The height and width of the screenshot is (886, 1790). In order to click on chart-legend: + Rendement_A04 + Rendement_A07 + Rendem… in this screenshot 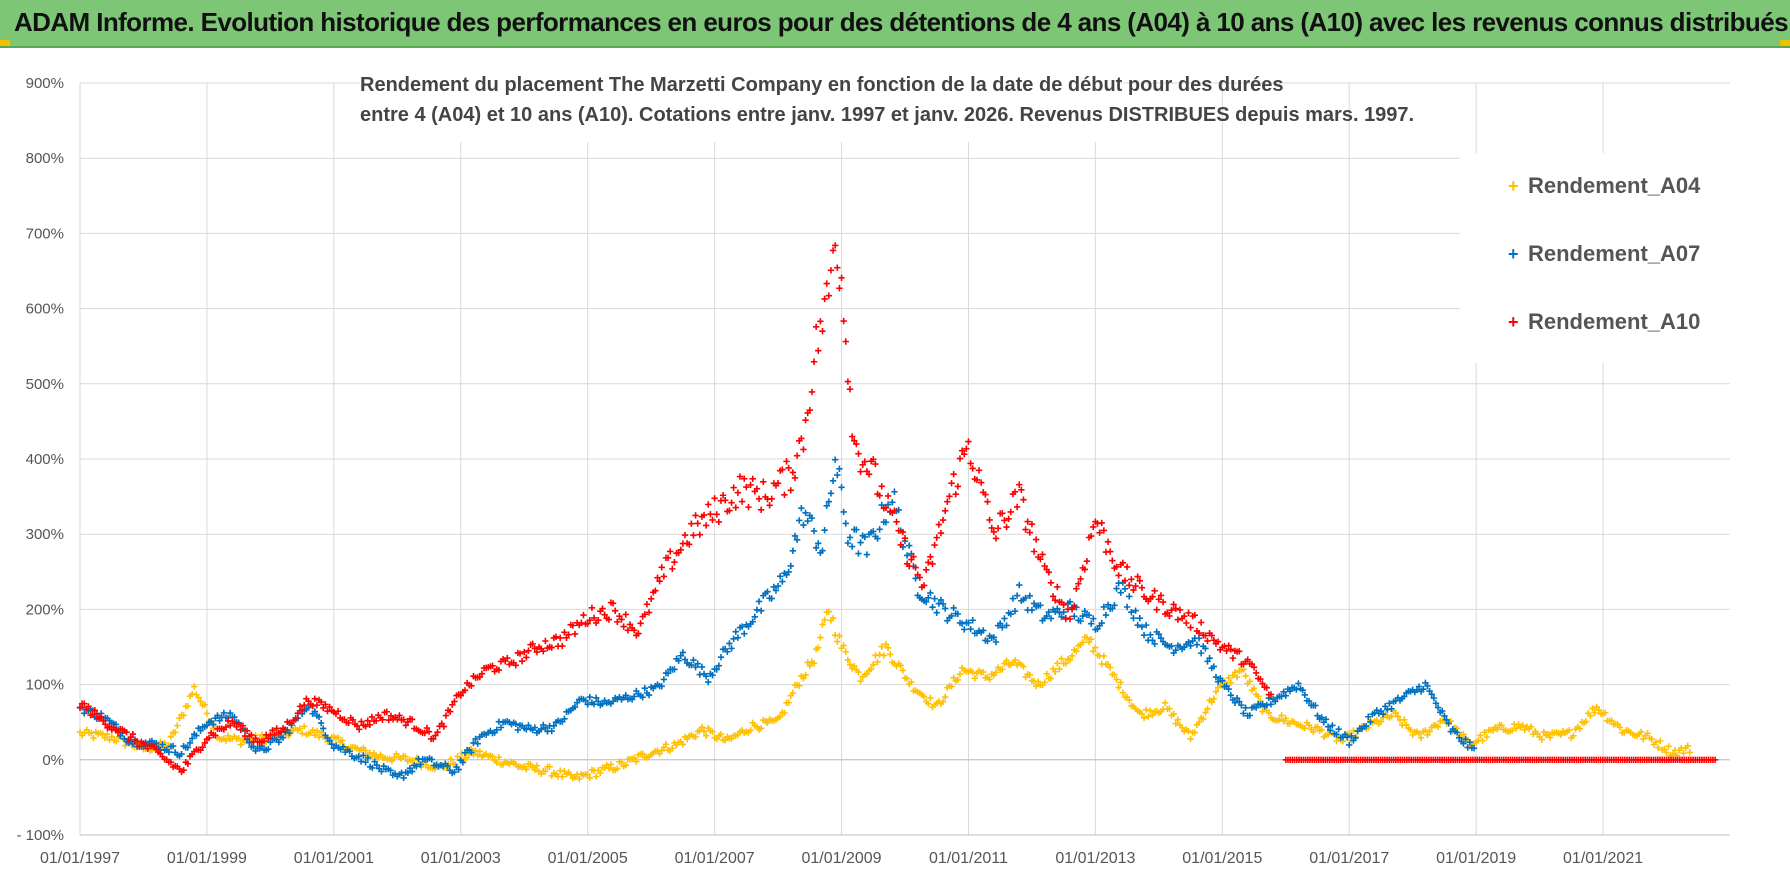, I will do `click(1595, 258)`.